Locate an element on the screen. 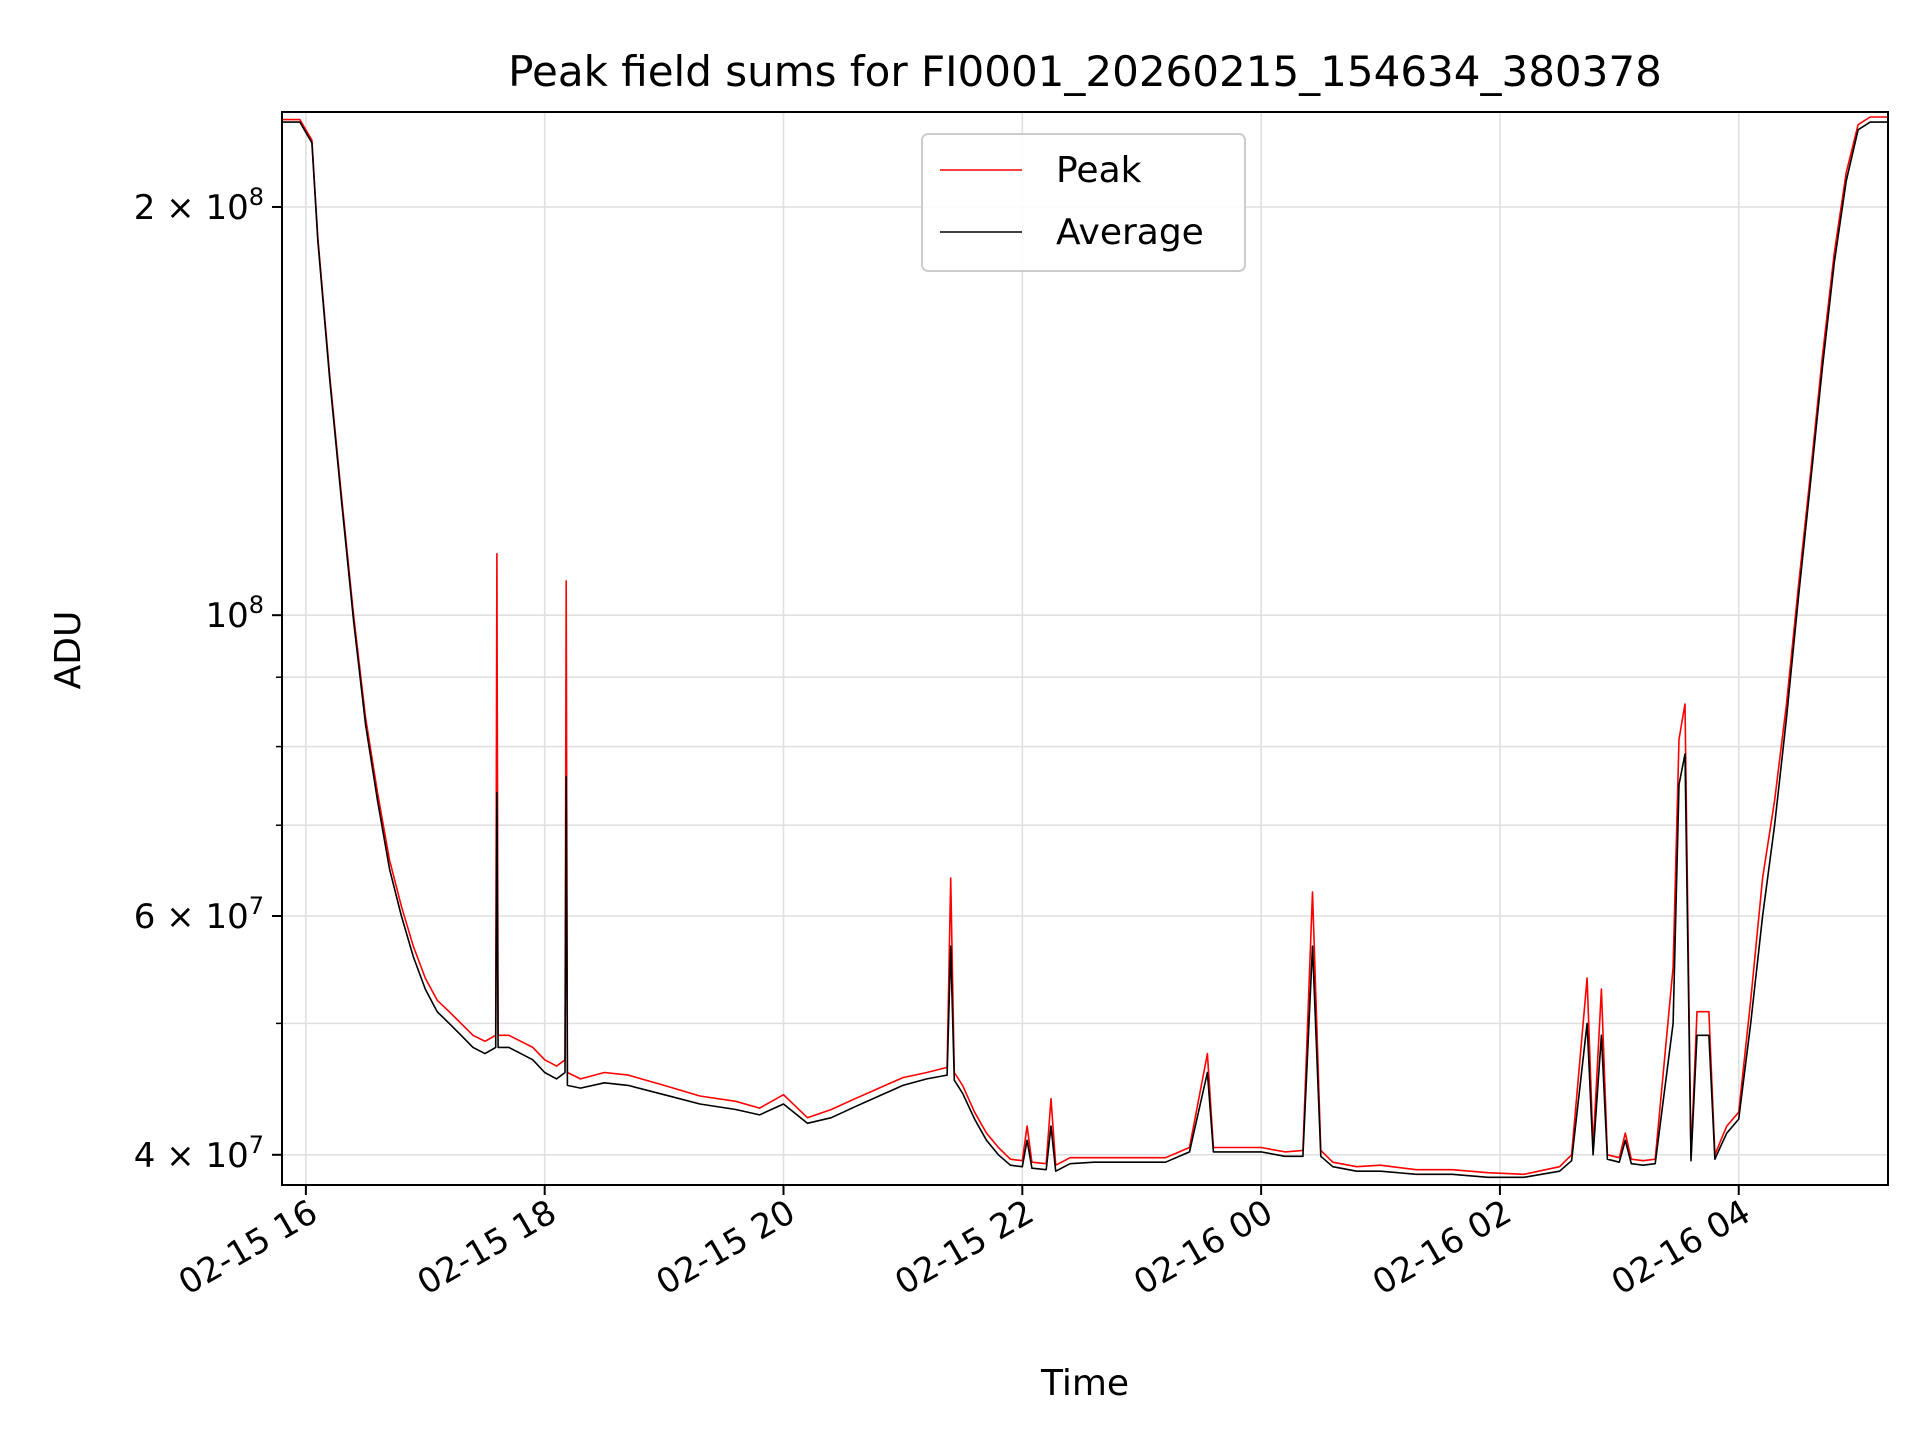 This screenshot has width=1920, height=1440. x-tick-label: 02-16 02 is located at coordinates (1442, 1247).